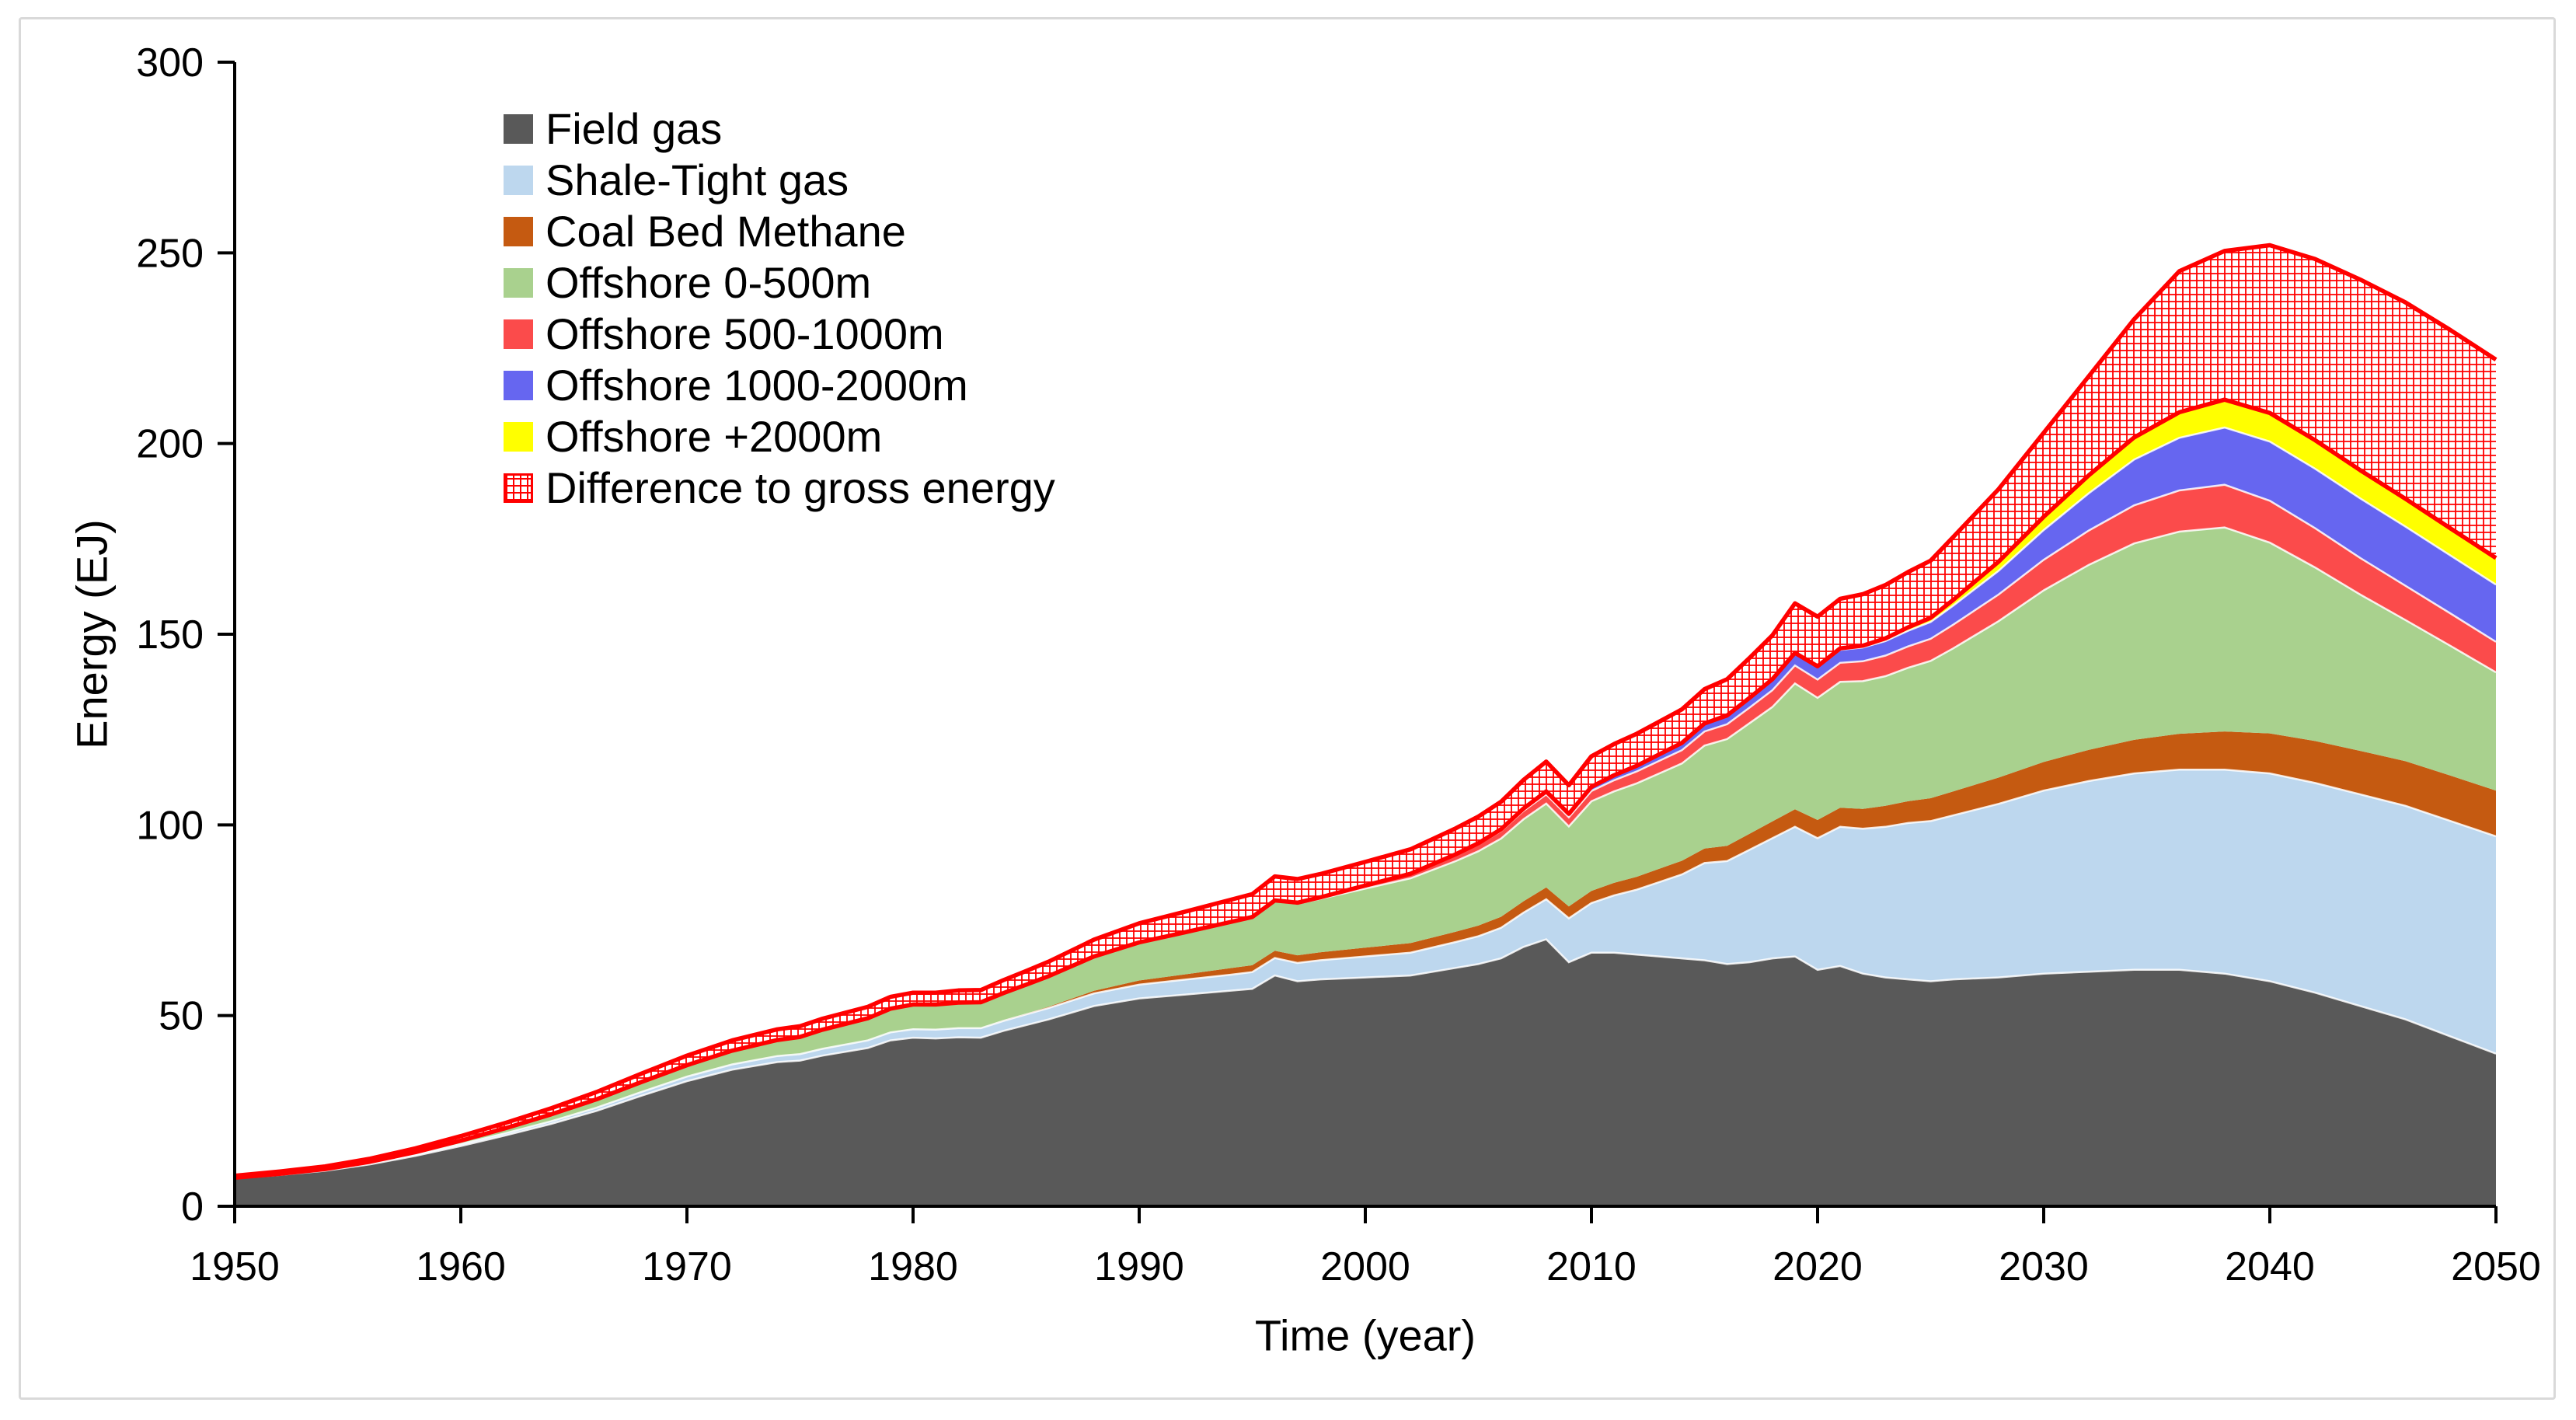 Image resolution: width=2576 pixels, height=1420 pixels. Describe the element at coordinates (170, 825) in the screenshot. I see `y-tick-label: 100` at that location.